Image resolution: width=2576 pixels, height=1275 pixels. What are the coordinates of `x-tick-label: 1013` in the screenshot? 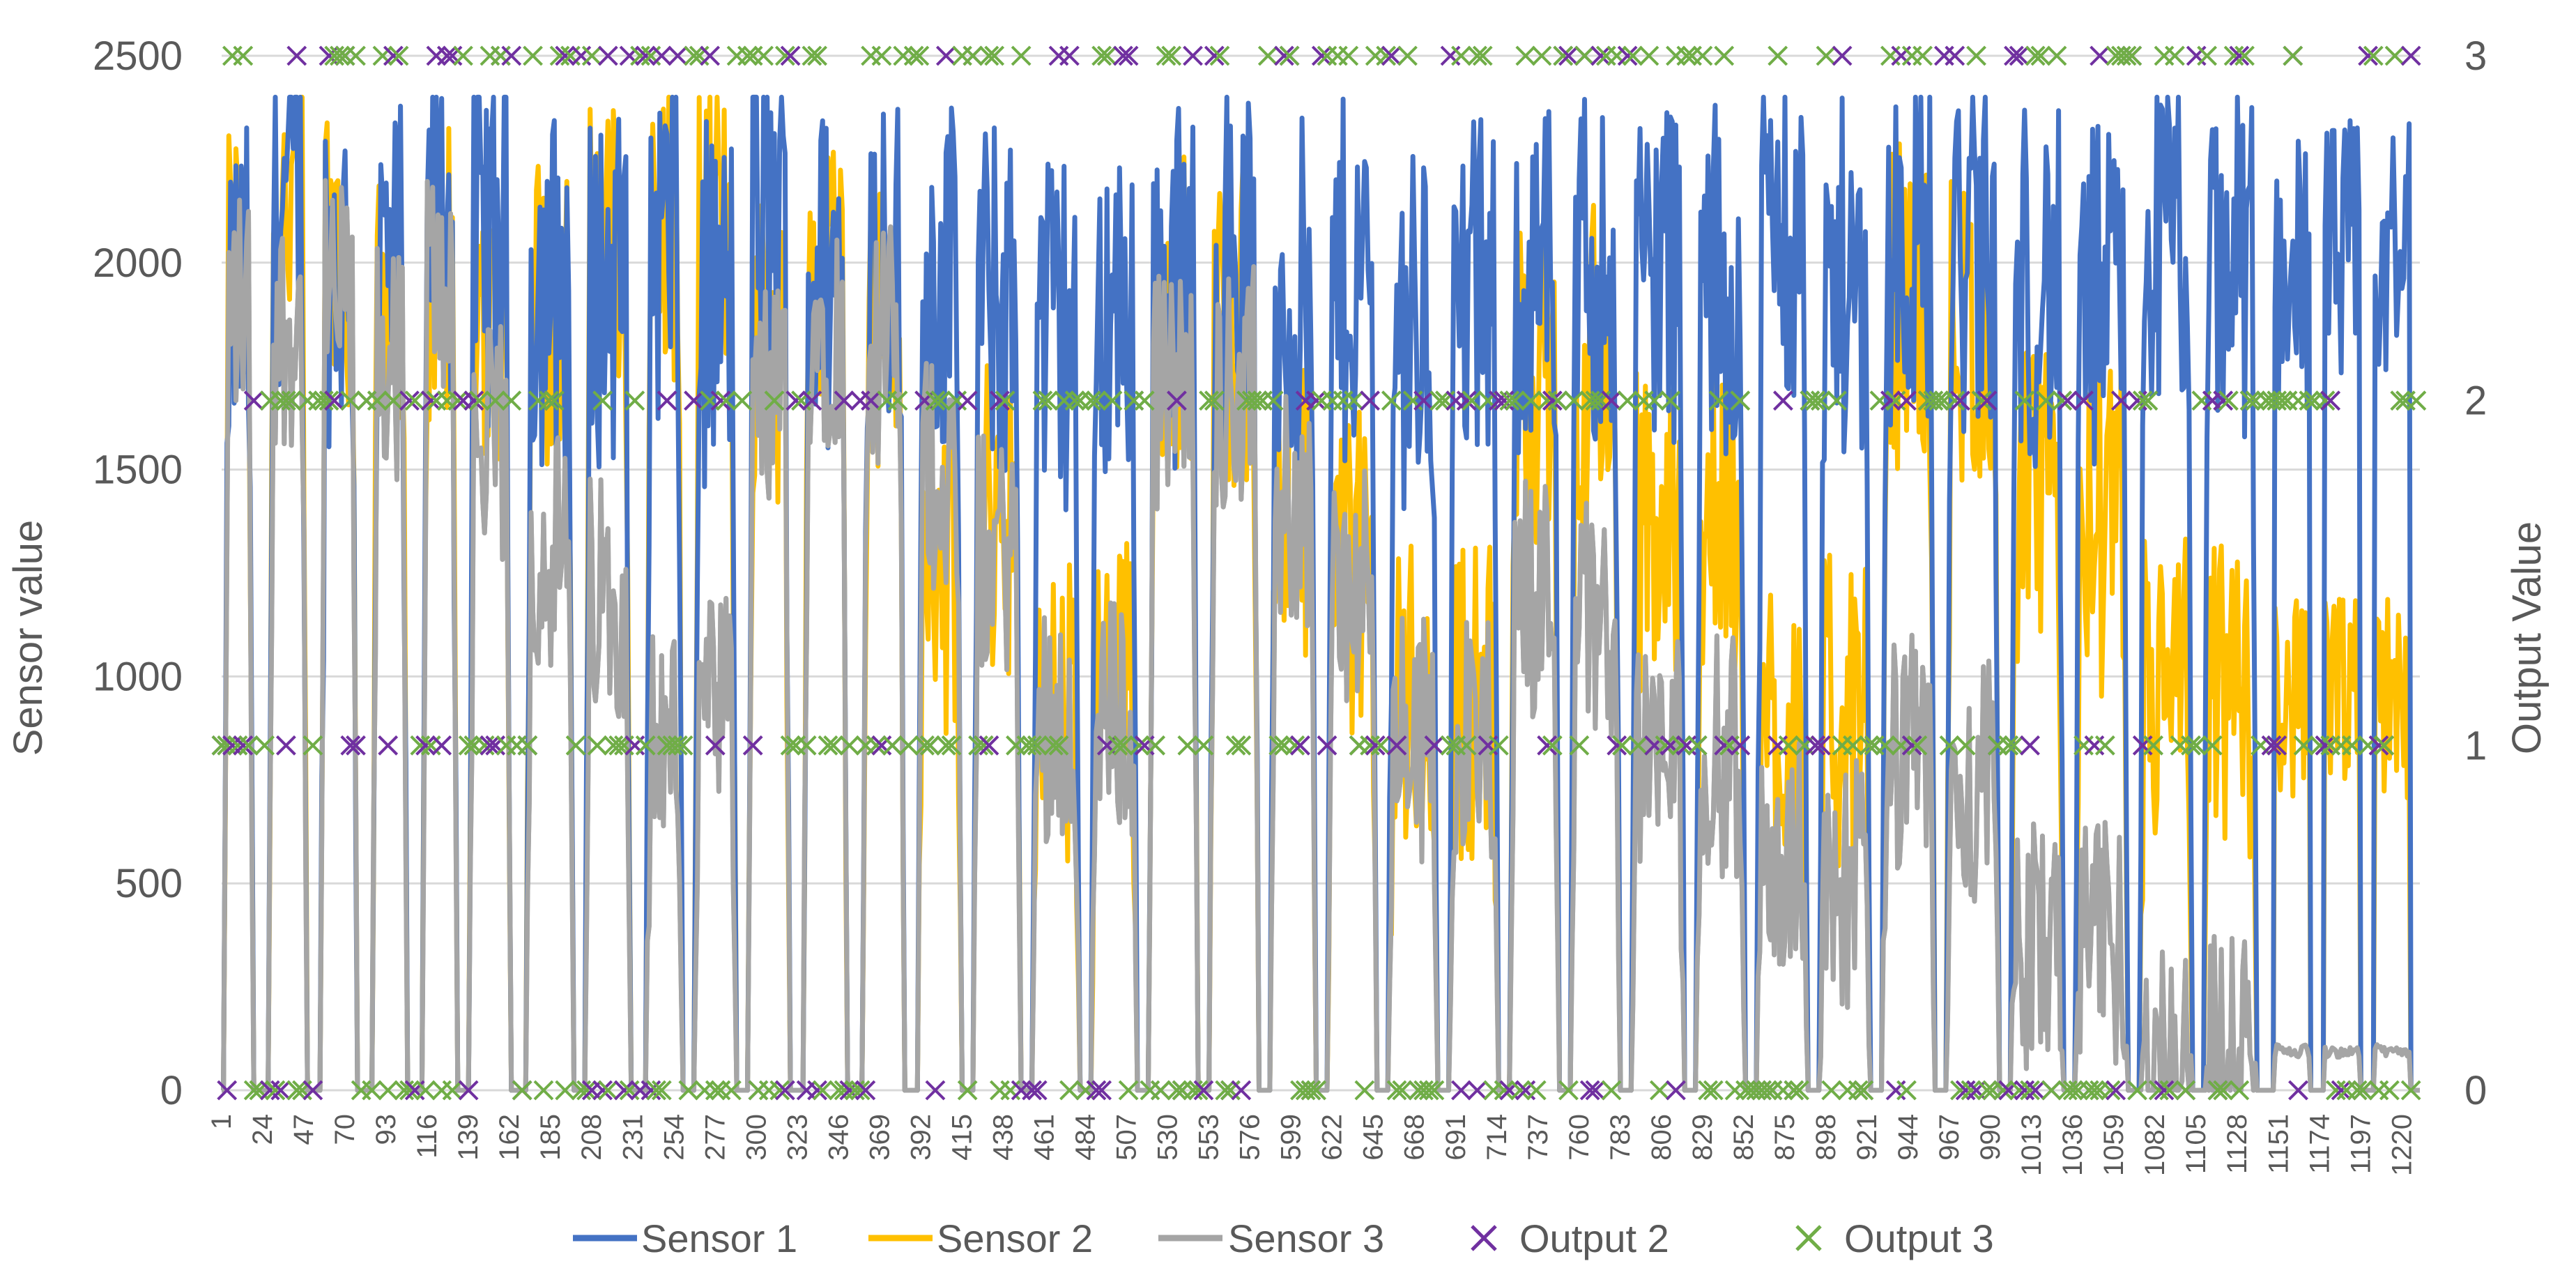 It's located at (2031, 1145).